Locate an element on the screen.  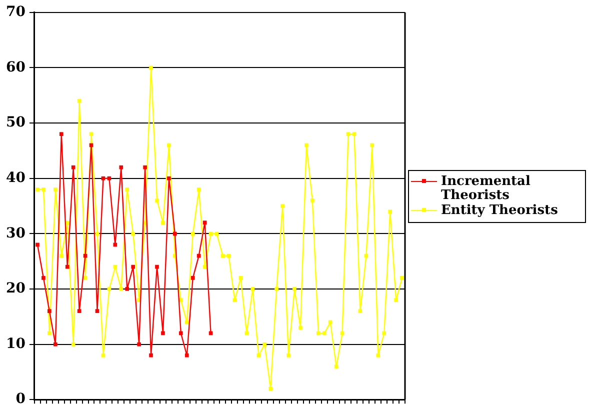
y-tick-label: 40 is located at coordinates (16, 178).